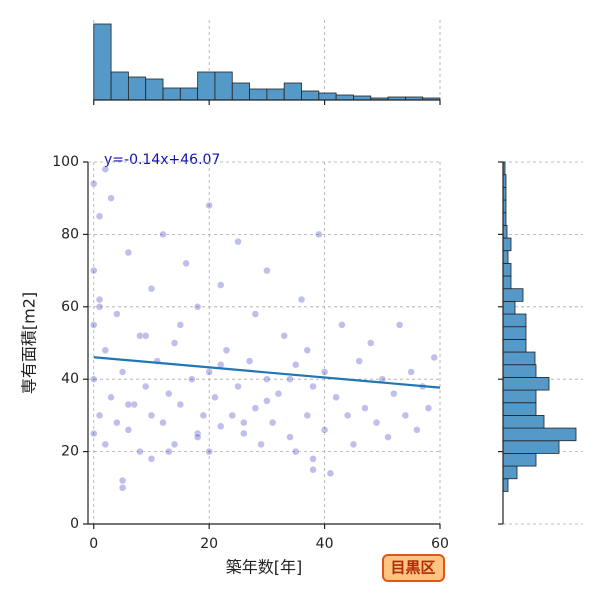 This screenshot has height=604, width=600. I want to click on x-tick-label: 60, so click(440, 544).